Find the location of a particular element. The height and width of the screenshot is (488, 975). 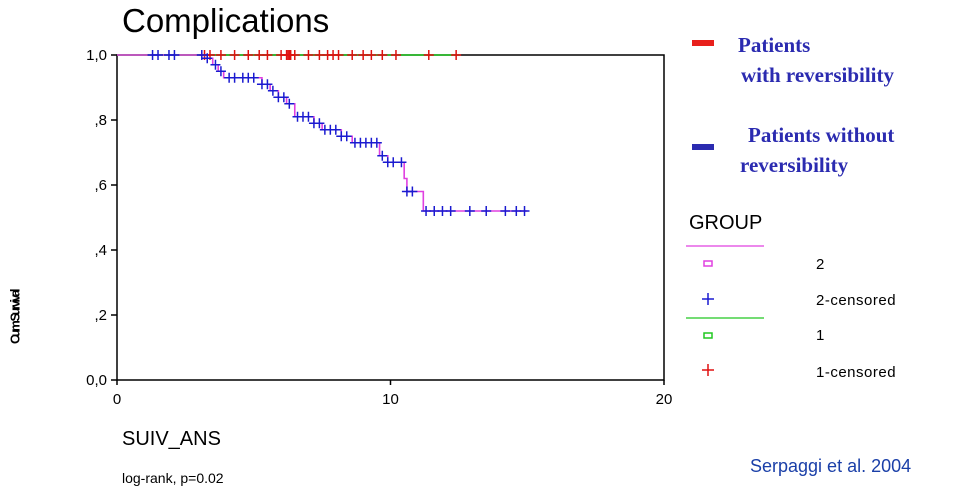

y-tick-label-4: ,8 is located at coordinates (100, 120).